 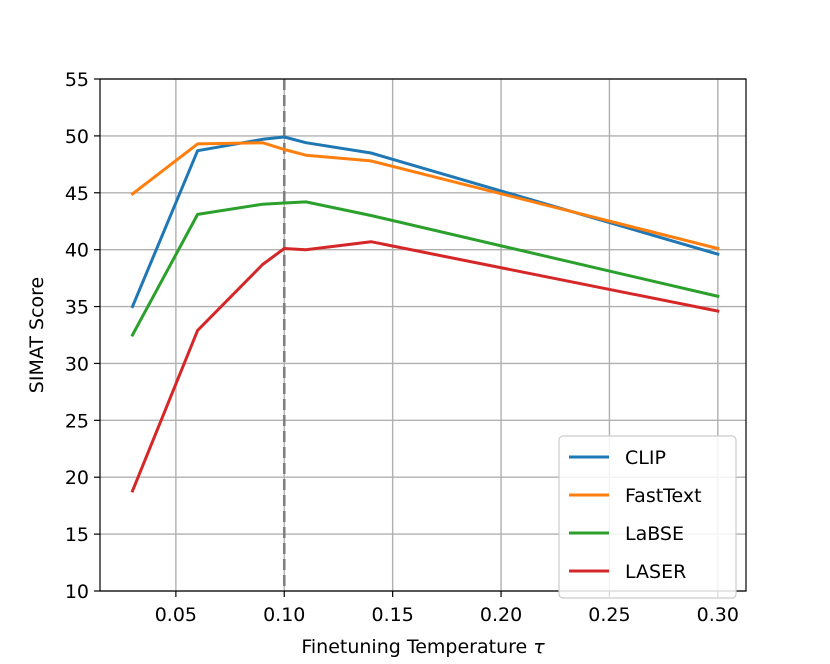 I want to click on y-tick-label: 20, so click(x=77, y=478).